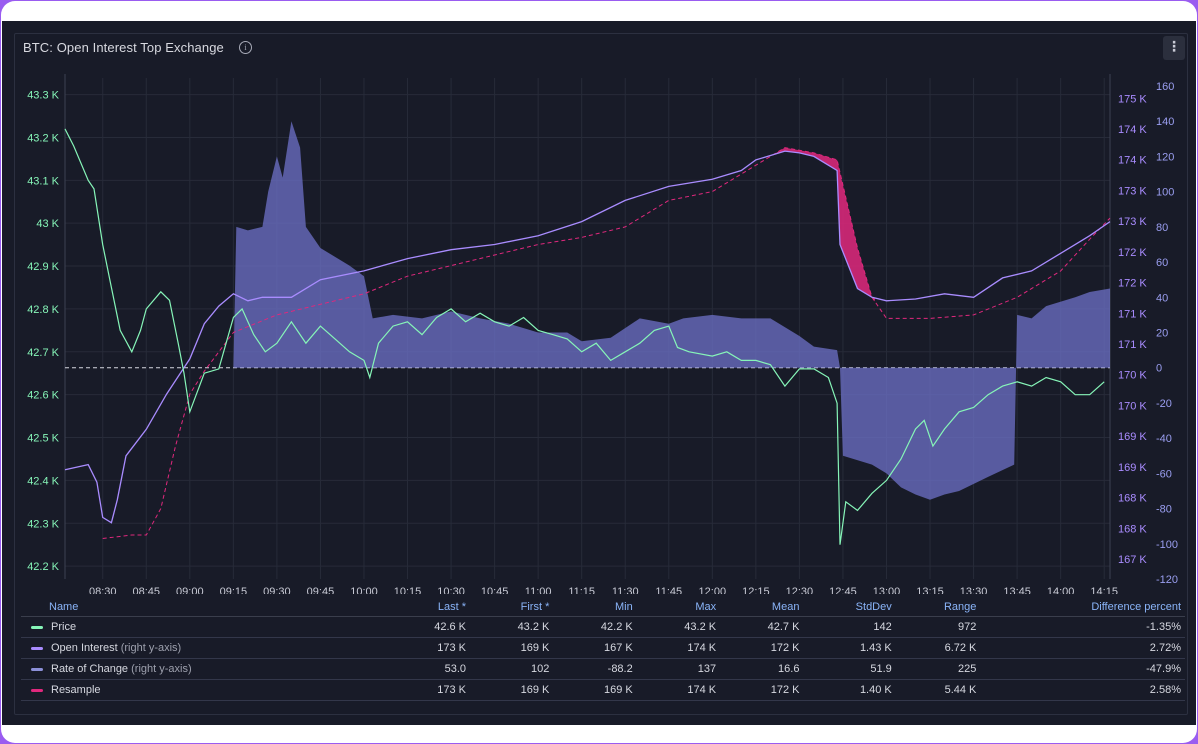 The height and width of the screenshot is (744, 1198). Describe the element at coordinates (1162, 228) in the screenshot. I see `right-roc-tick-label: 80` at that location.